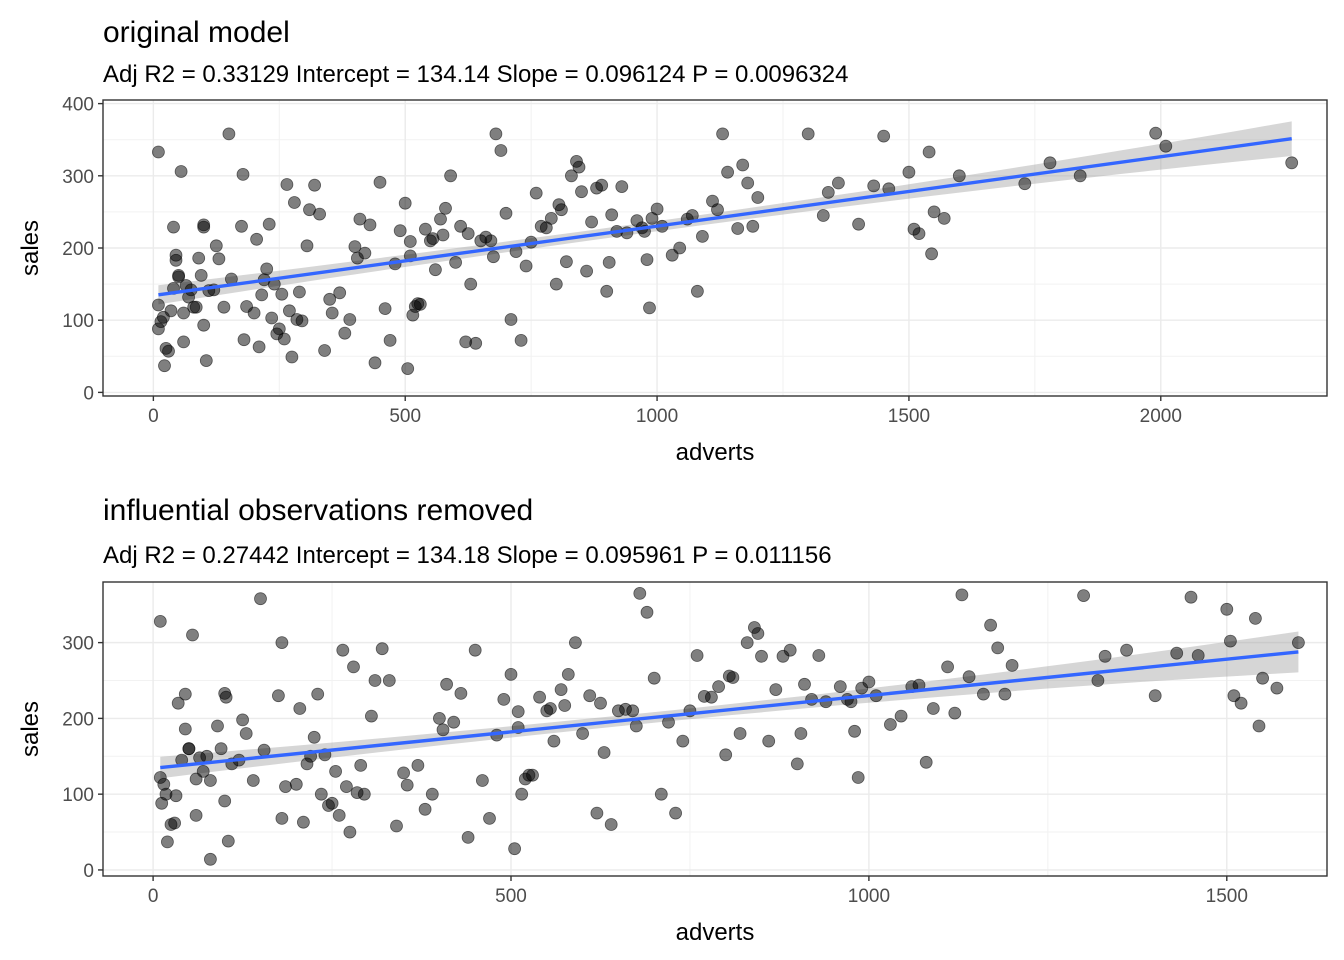  Describe the element at coordinates (78, 249) in the screenshot. I see `y-tick-label: 200` at that location.